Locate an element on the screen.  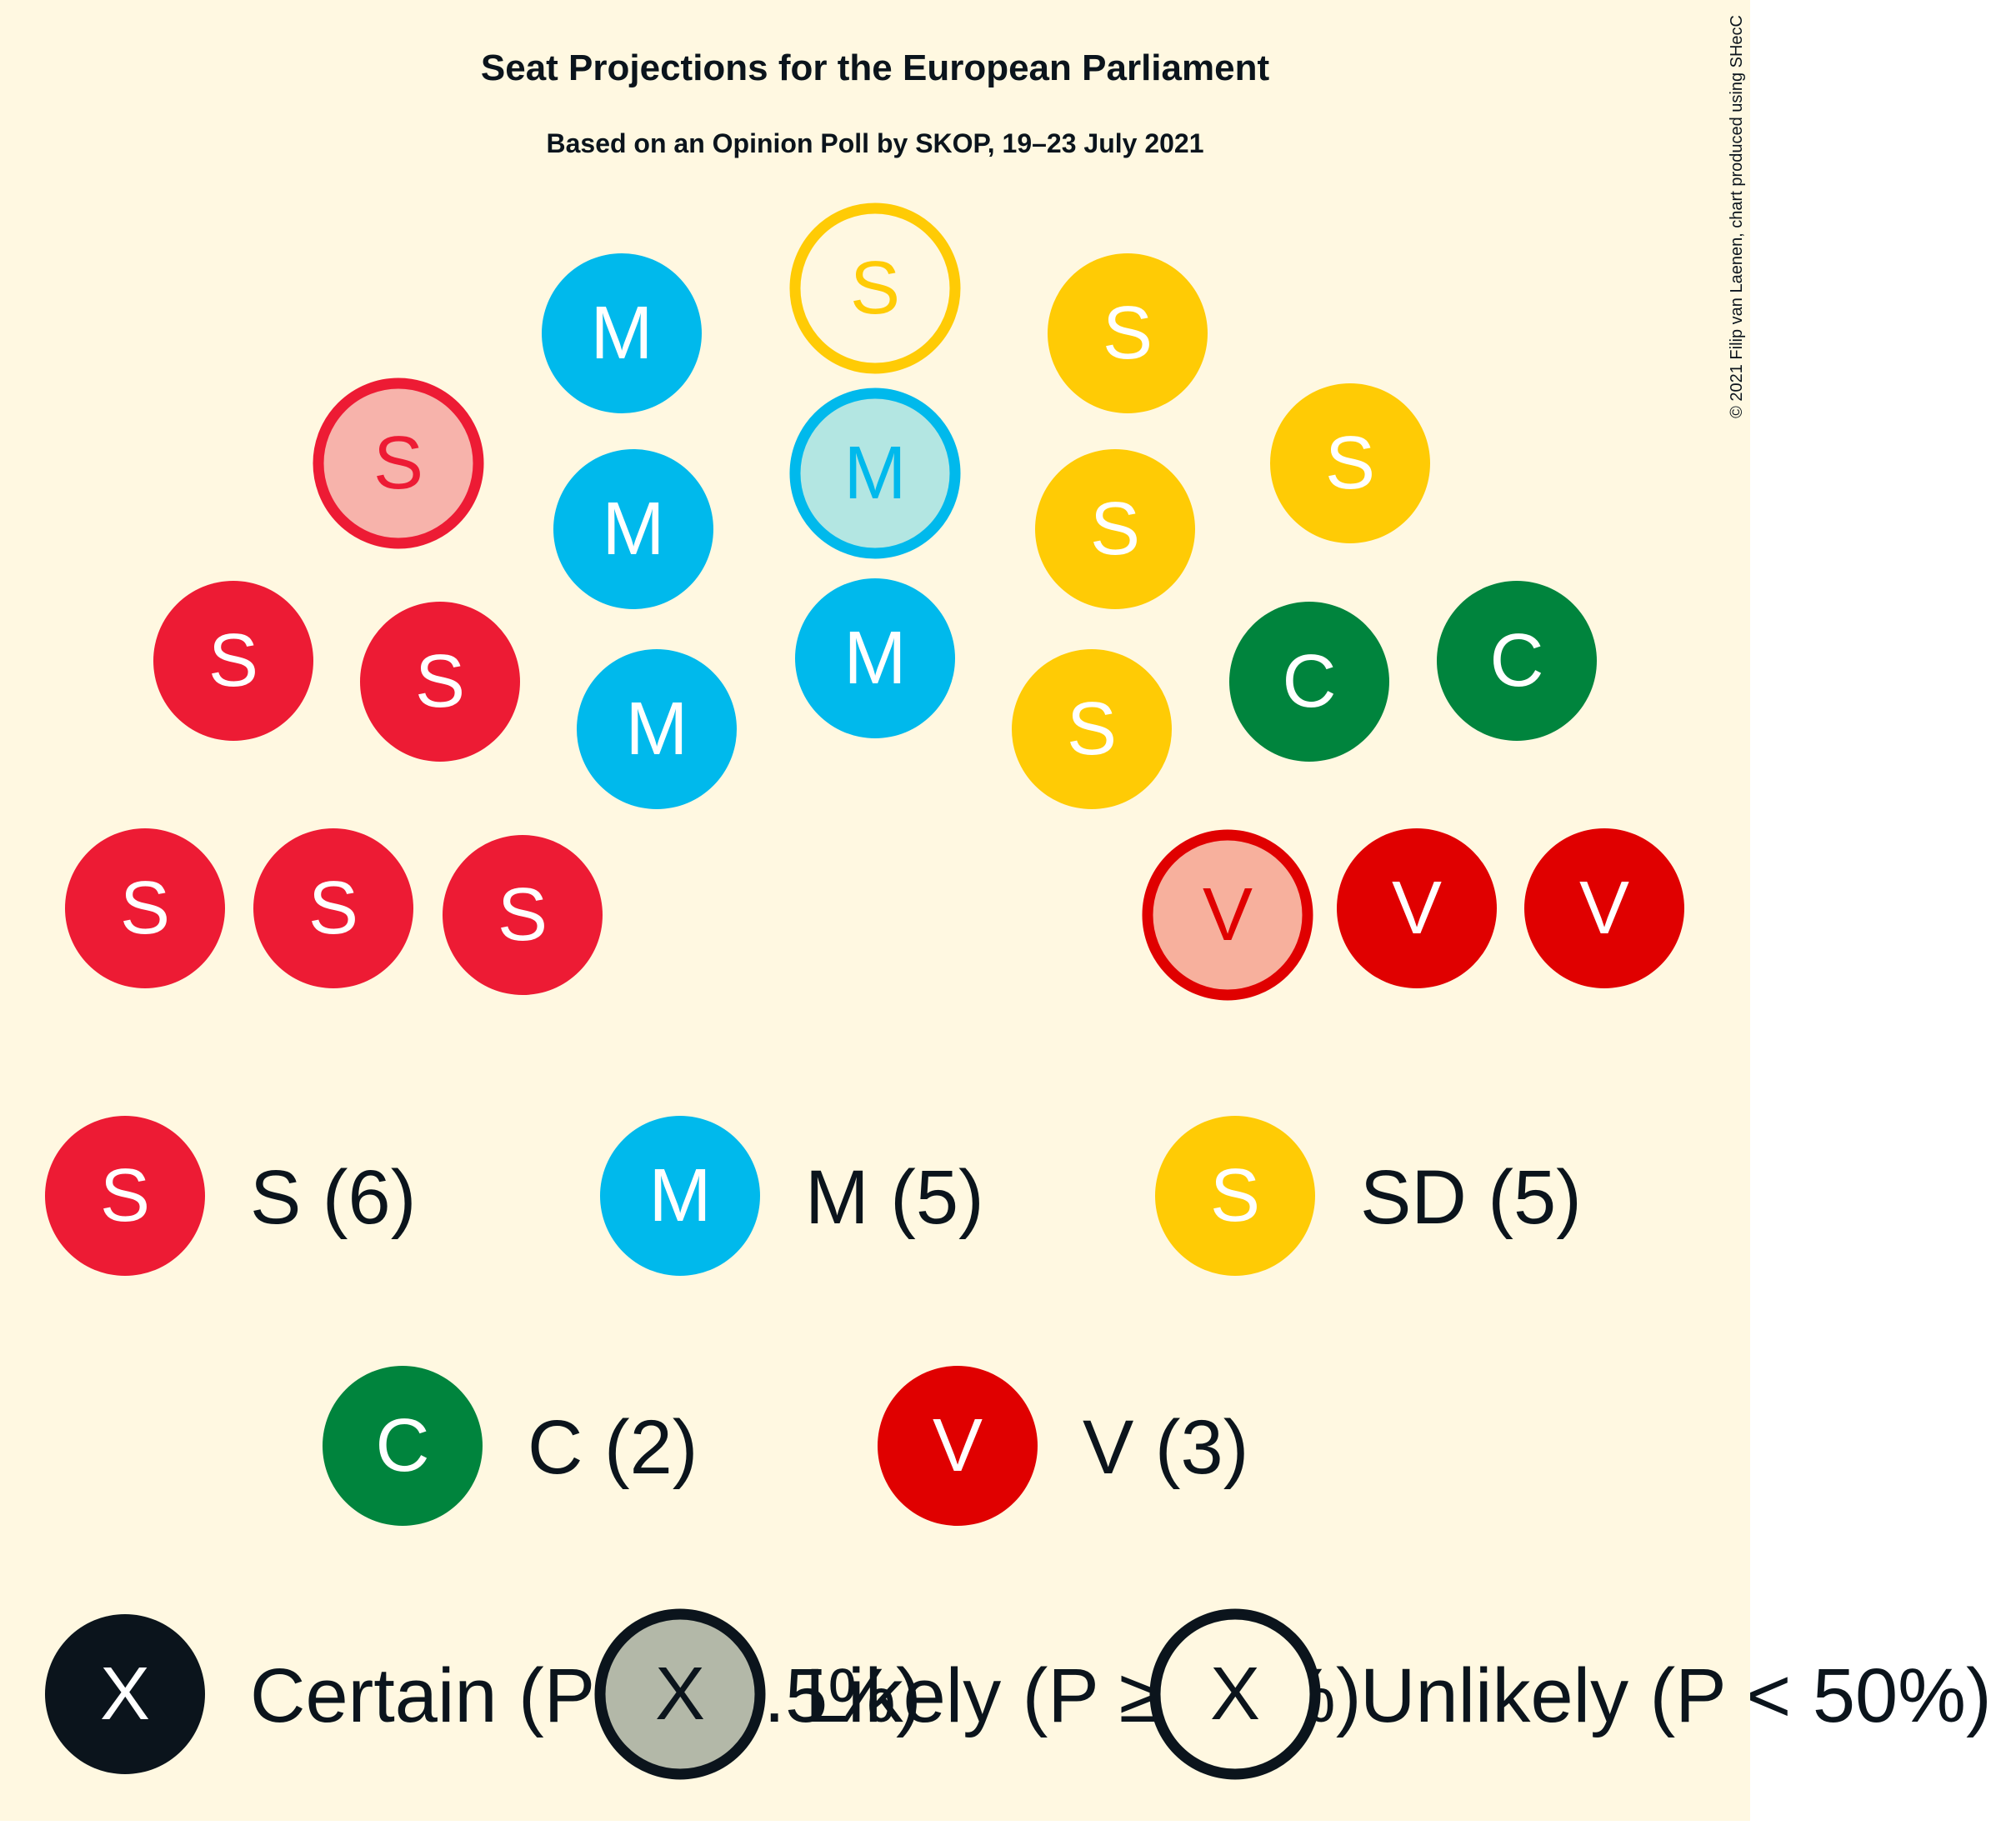
seat-c-18-symbol: C is located at coordinates (1310, 681).